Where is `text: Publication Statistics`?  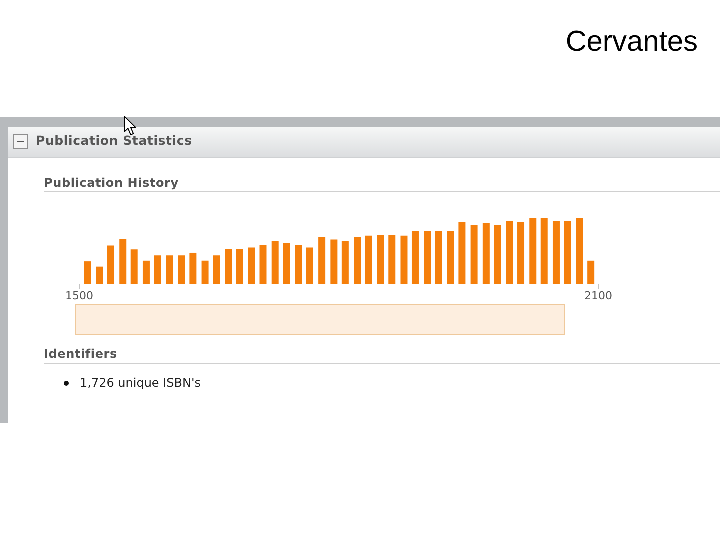
text: Publication Statistics is located at coordinates (114, 140).